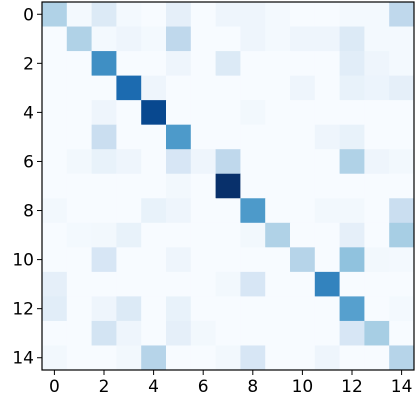 This screenshot has width=418, height=404. What do you see at coordinates (303, 387) in the screenshot?
I see `x-tick-label: 10` at bounding box center [303, 387].